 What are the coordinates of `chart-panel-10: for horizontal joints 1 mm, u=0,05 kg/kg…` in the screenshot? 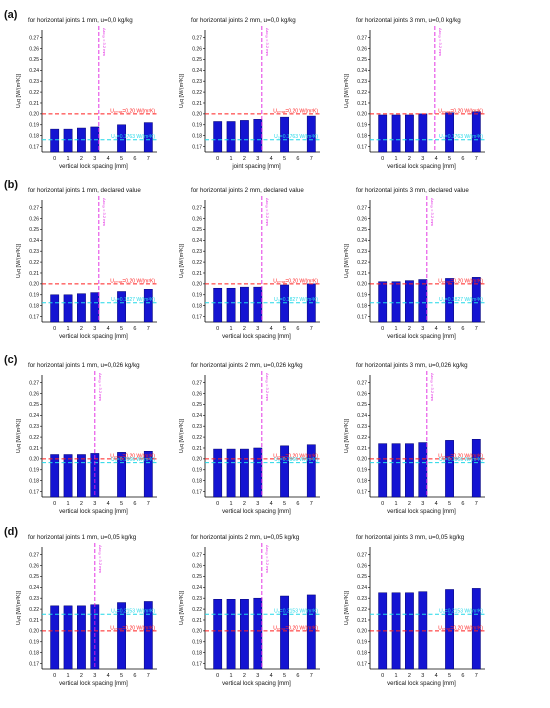 It's located at (86, 610).